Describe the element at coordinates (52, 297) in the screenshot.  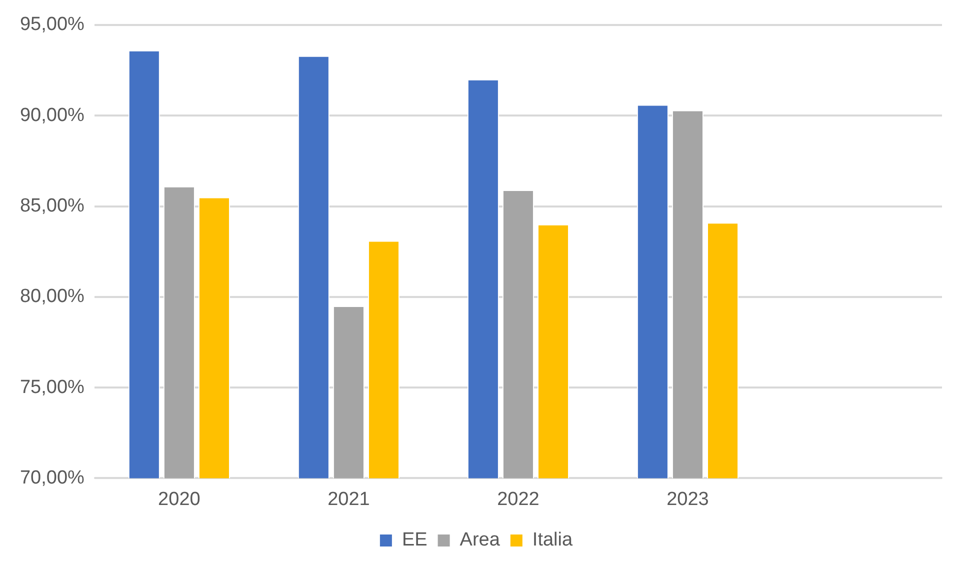
I see `y-tick-label: 80,00%` at that location.